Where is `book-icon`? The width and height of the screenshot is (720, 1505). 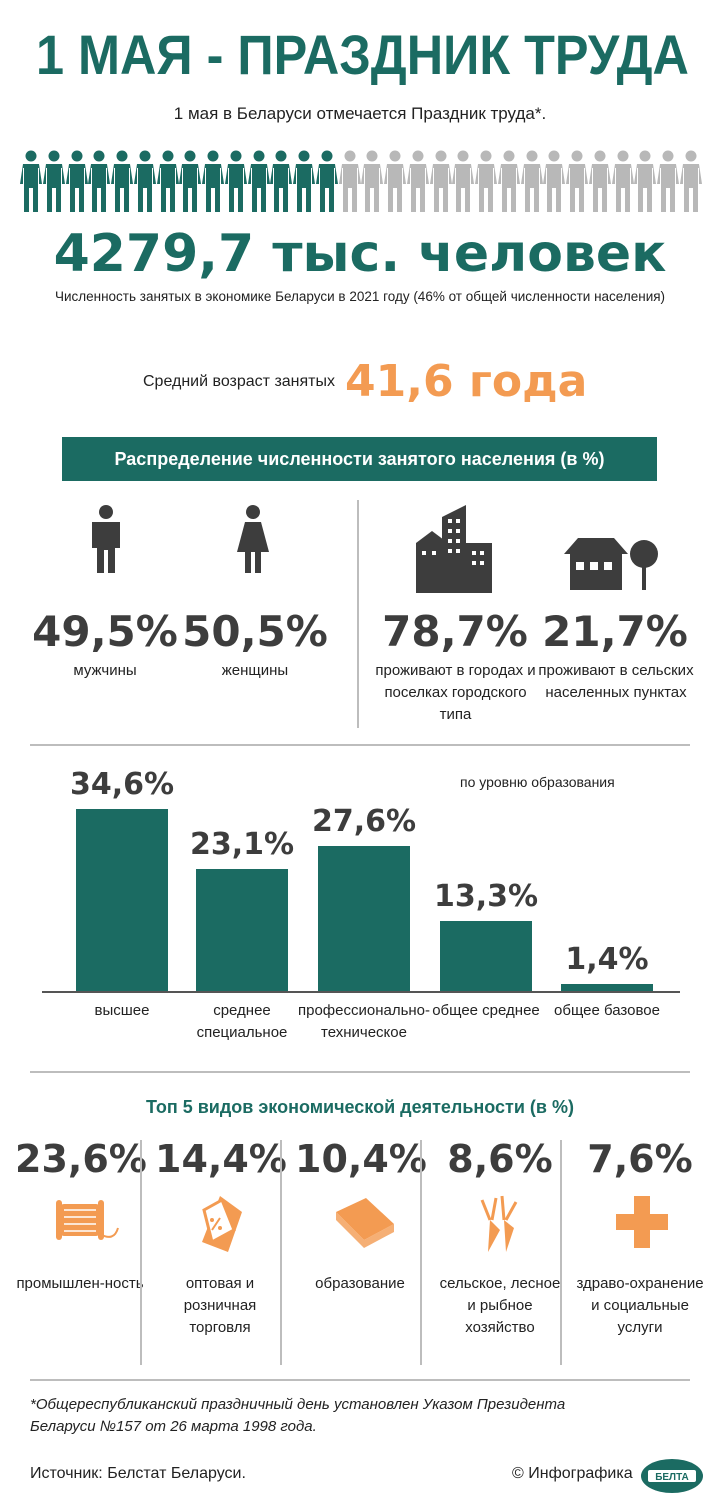 book-icon is located at coordinates (366, 1226).